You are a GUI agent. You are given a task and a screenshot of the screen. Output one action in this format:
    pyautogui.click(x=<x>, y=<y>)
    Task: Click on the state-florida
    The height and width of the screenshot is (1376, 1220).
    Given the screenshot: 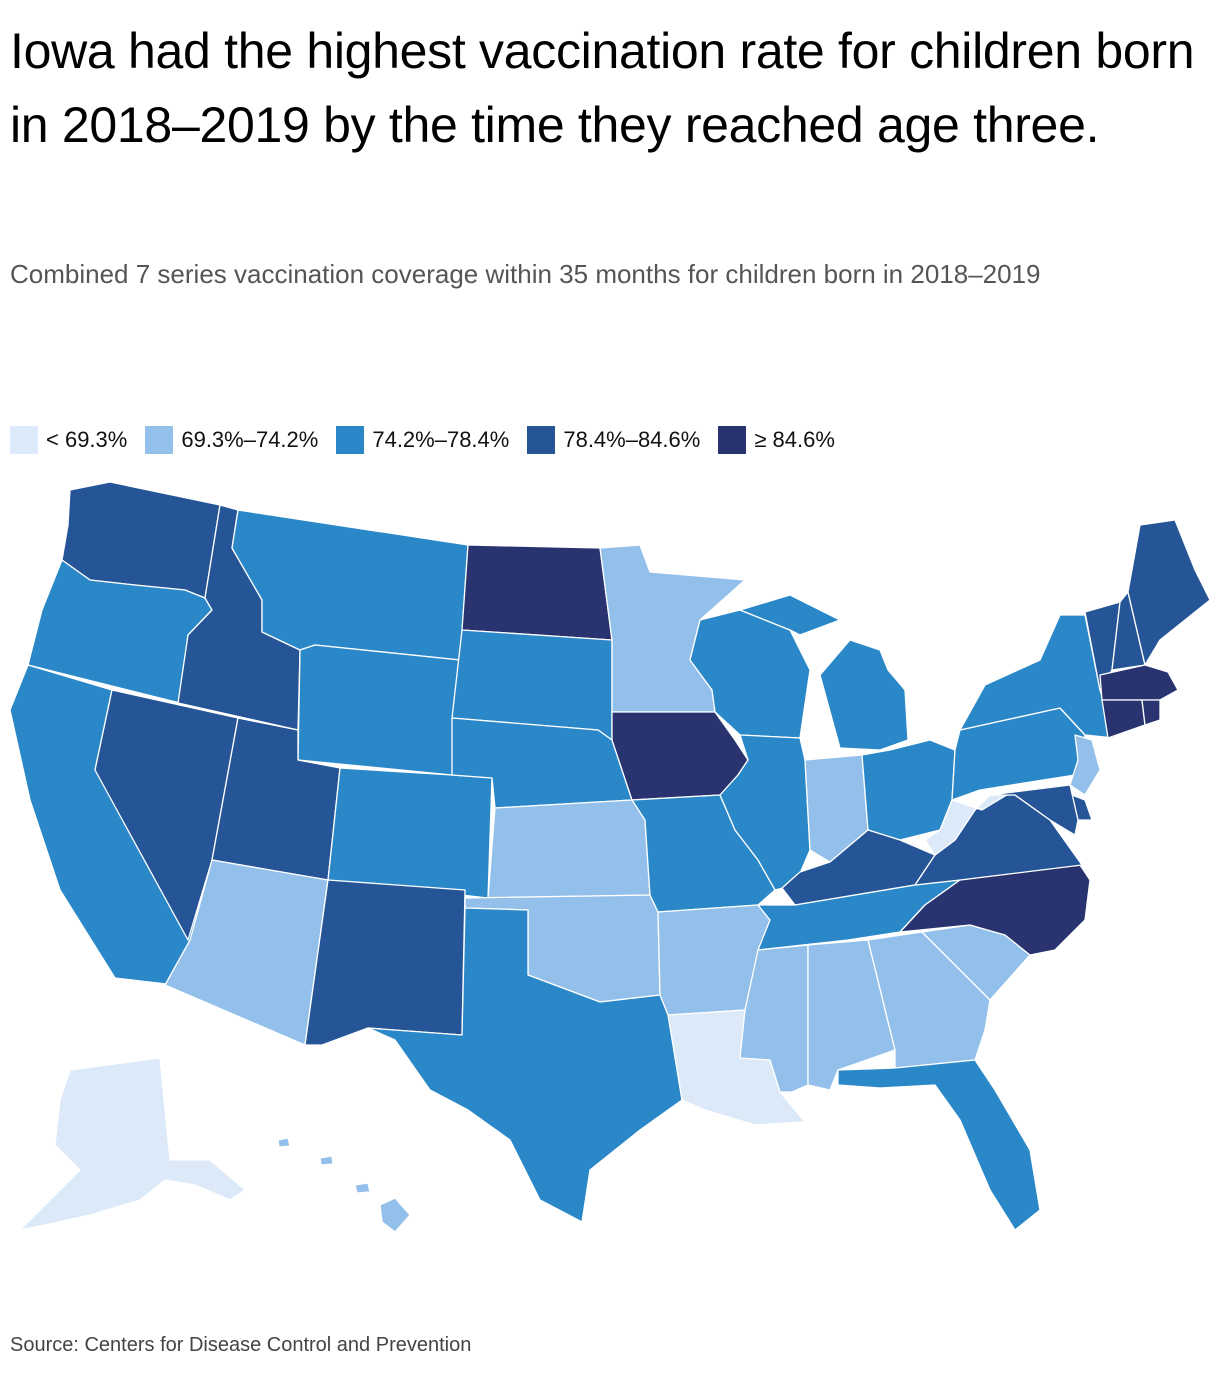 What is the action you would take?
    pyautogui.click(x=939, y=1145)
    